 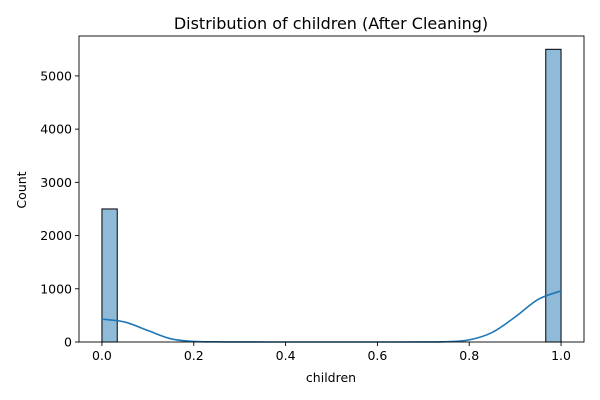 What do you see at coordinates (331, 316) in the screenshot?
I see `kde-curve` at bounding box center [331, 316].